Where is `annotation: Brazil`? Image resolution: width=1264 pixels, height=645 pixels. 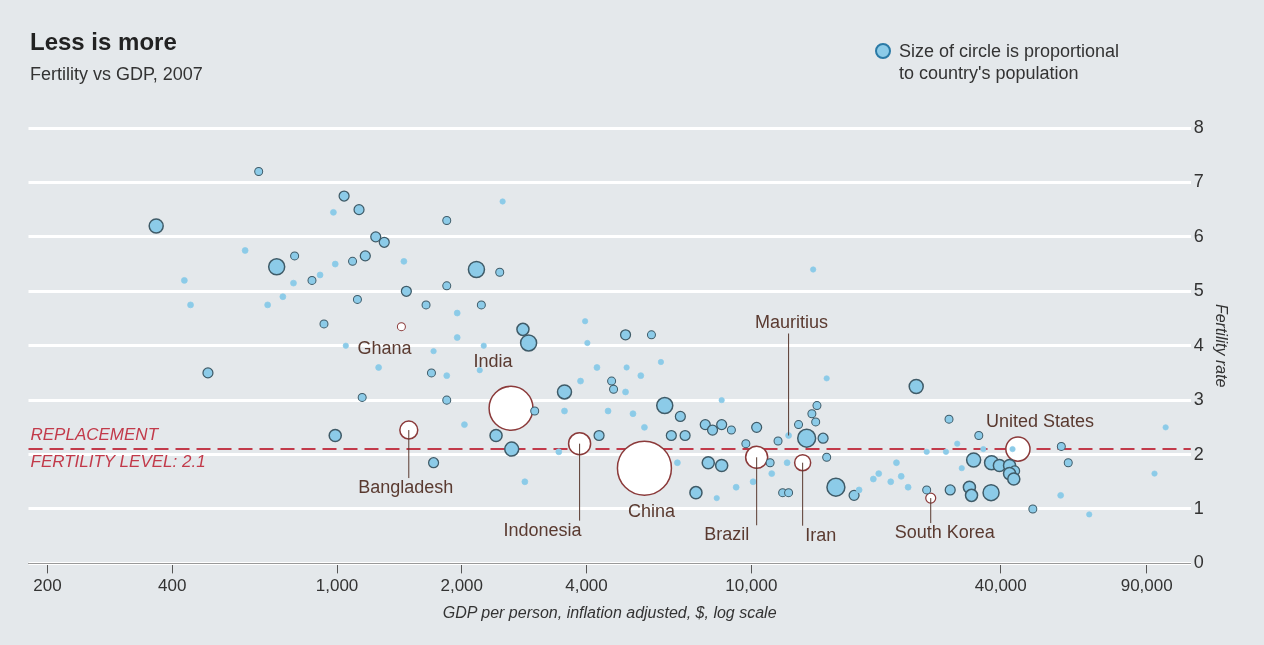
annotation: Brazil is located at coordinates (727, 534).